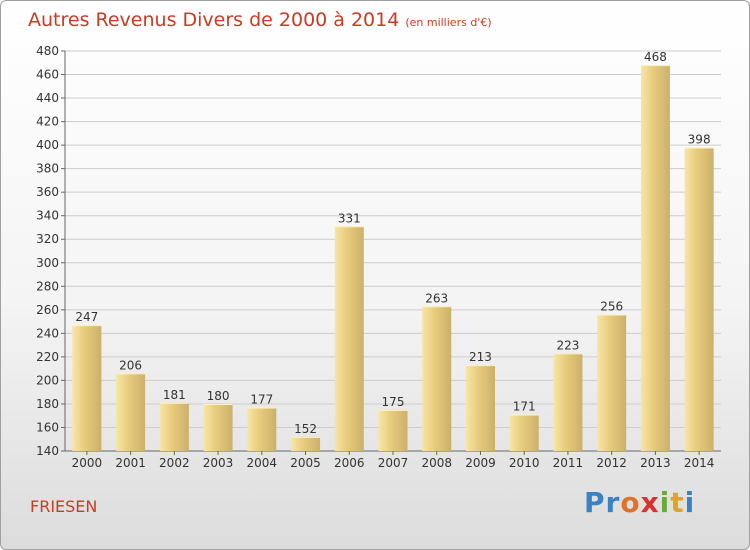 The height and width of the screenshot is (550, 750). I want to click on logo-letter: t, so click(677, 502).